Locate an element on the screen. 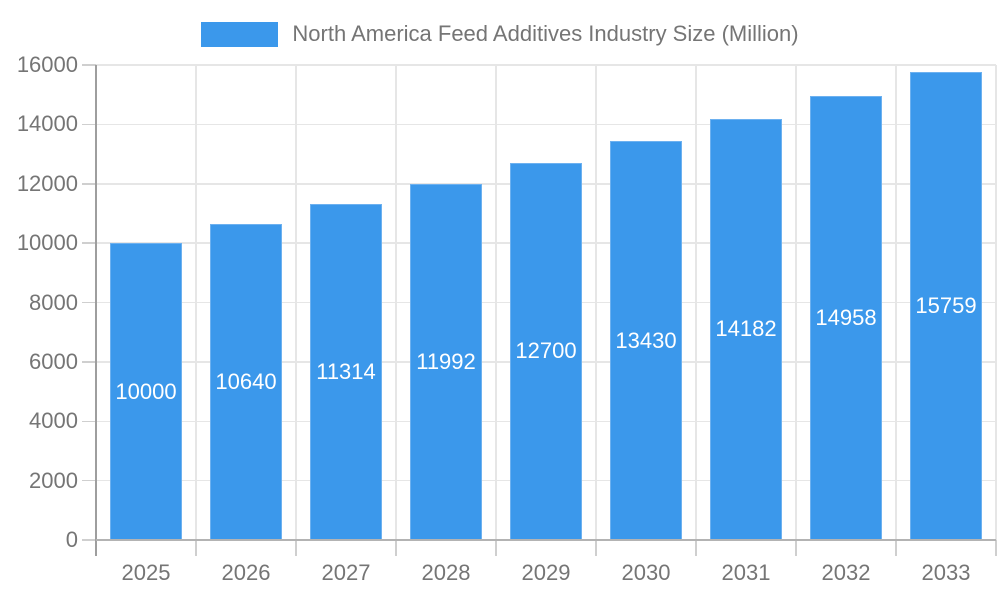  y-tick-label: 16000 is located at coordinates (47, 64).